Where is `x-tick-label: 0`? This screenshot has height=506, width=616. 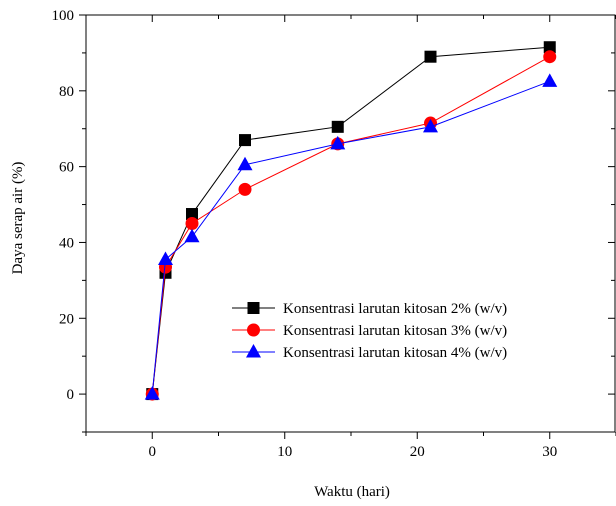 x-tick-label: 0 is located at coordinates (153, 452).